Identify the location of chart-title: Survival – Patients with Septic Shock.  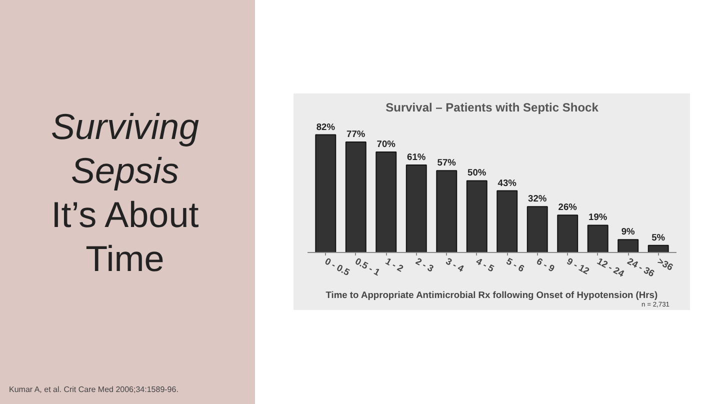
(492, 107).